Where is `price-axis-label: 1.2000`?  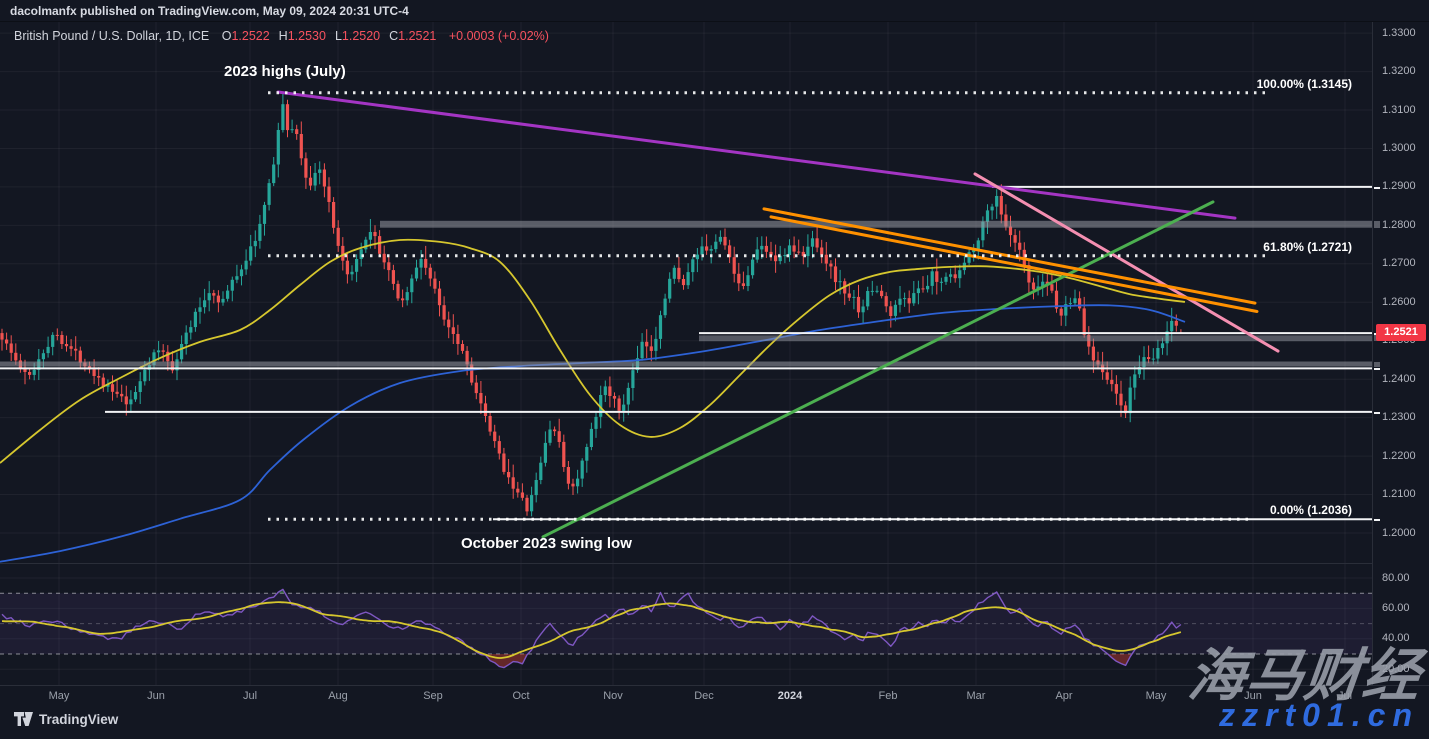
price-axis-label: 1.2000 is located at coordinates (1399, 533).